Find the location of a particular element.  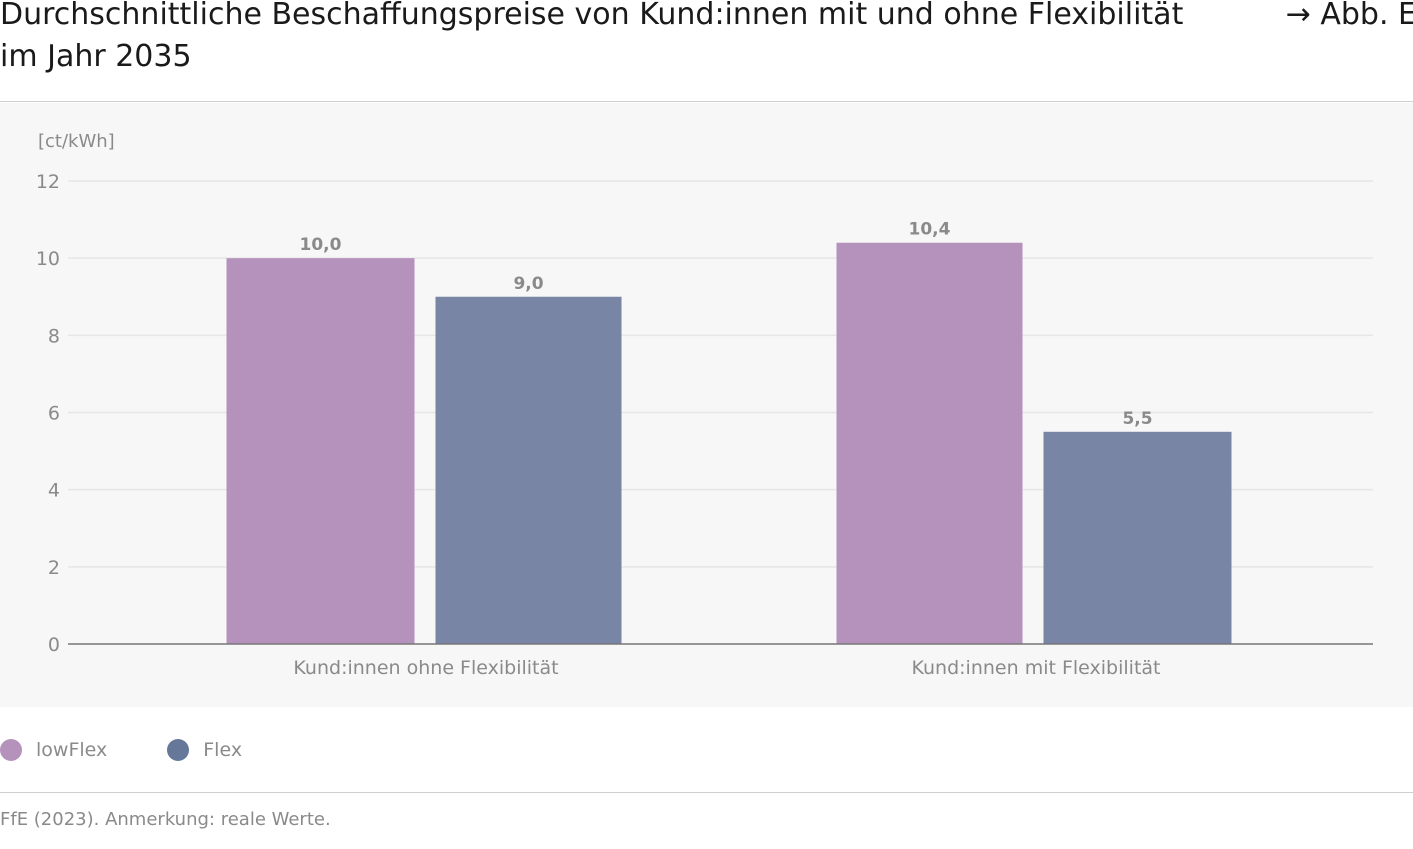

y-tick-label: 4 is located at coordinates (54, 491).